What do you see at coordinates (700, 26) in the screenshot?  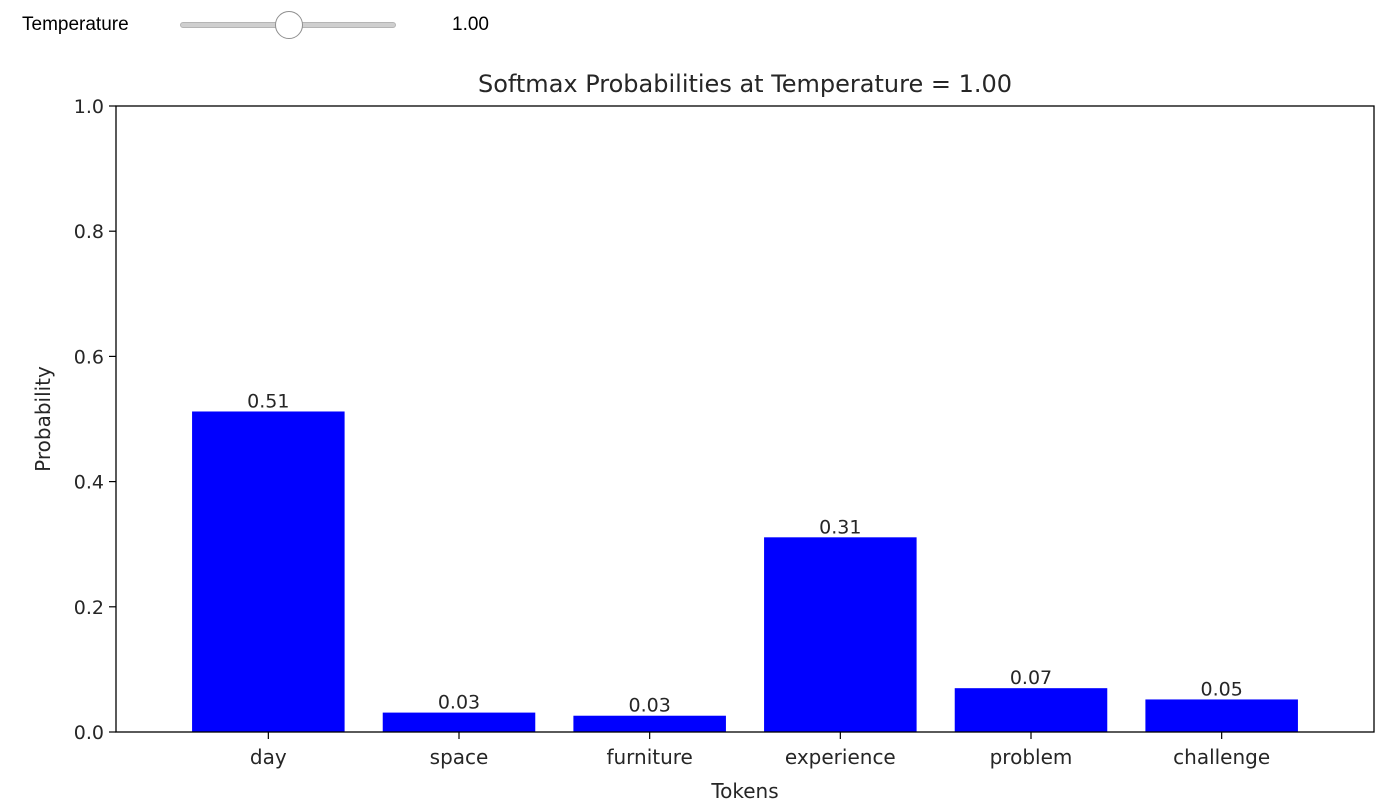 I see `temperature-controls: Temperature 1.00` at bounding box center [700, 26].